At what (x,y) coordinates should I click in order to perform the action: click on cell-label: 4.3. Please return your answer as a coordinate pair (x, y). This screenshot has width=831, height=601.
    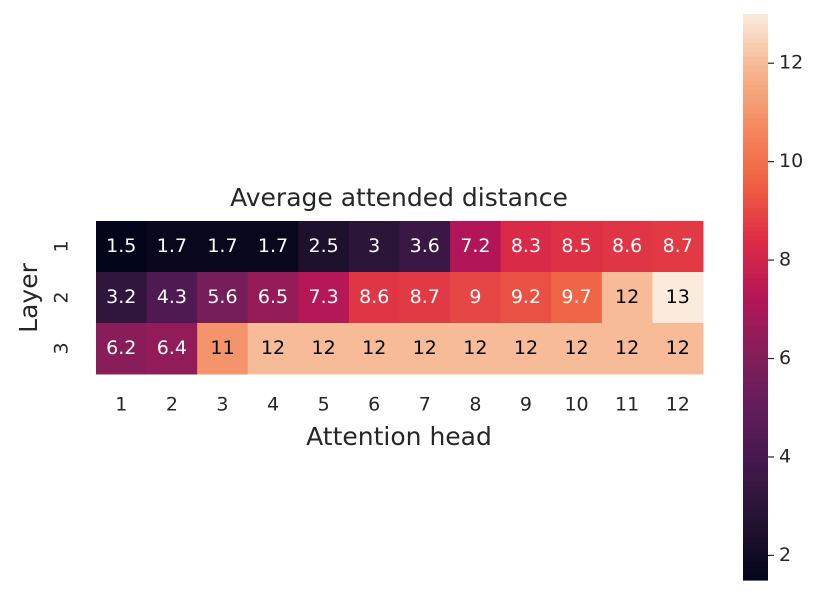
    Looking at the image, I should click on (172, 297).